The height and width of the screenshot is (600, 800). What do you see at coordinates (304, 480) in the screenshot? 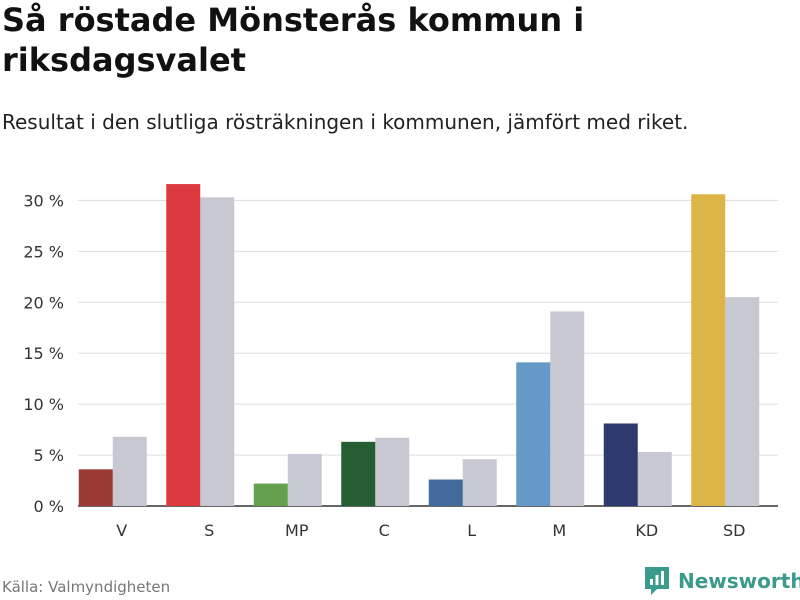
I see `bar-national-mp` at bounding box center [304, 480].